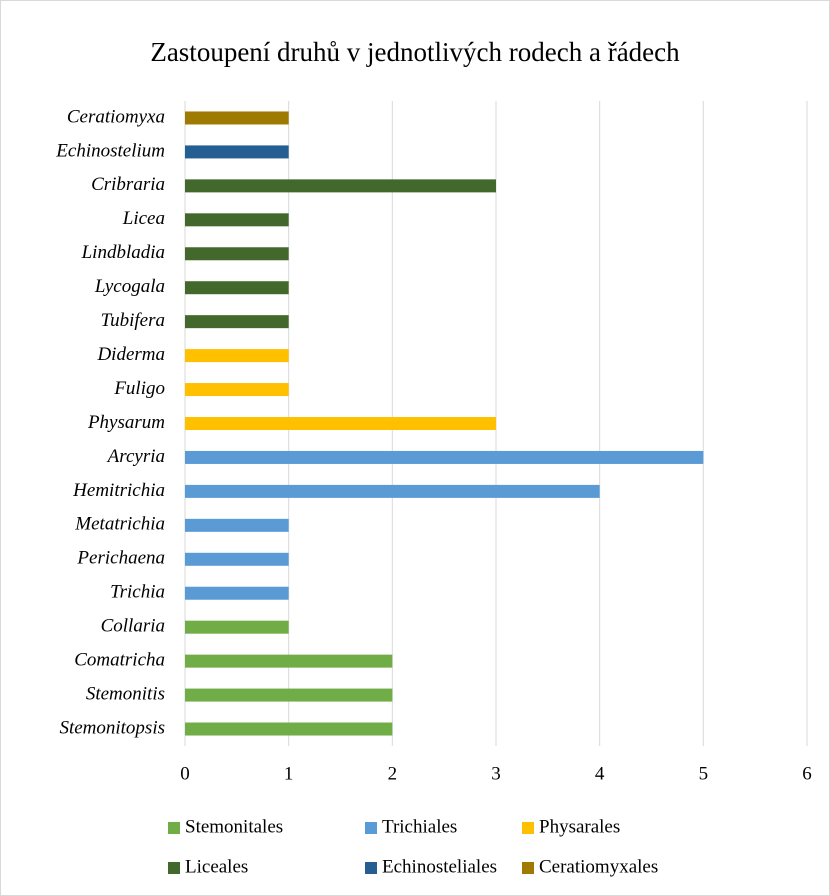 The width and height of the screenshot is (830, 896). Describe the element at coordinates (137, 592) in the screenshot. I see `y-tick-label: Trichia` at that location.